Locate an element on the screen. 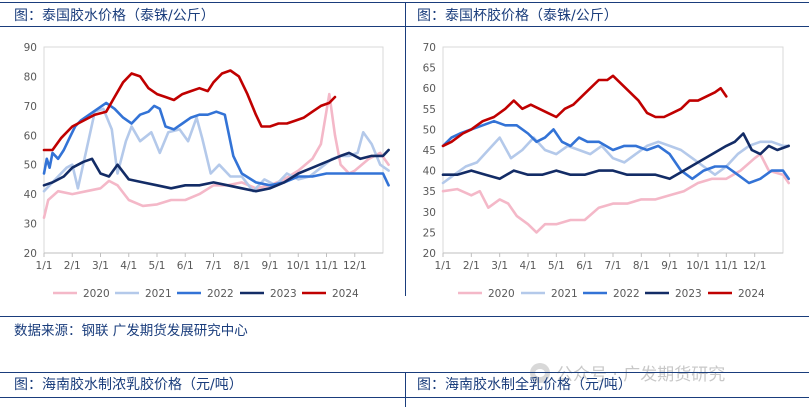 This screenshot has height=407, width=809. bottom-bar-top-border is located at coordinates (404, 372).